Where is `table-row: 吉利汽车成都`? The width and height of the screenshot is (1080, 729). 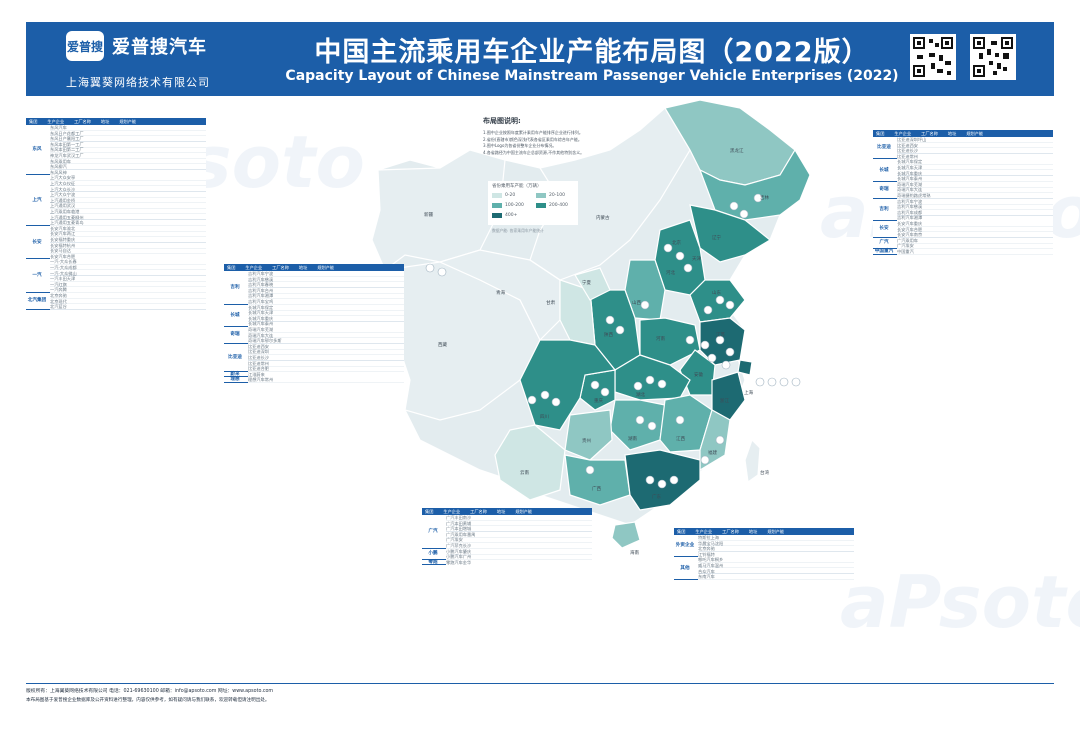
table-row: 吉利汽车成都 is located at coordinates (910, 212).